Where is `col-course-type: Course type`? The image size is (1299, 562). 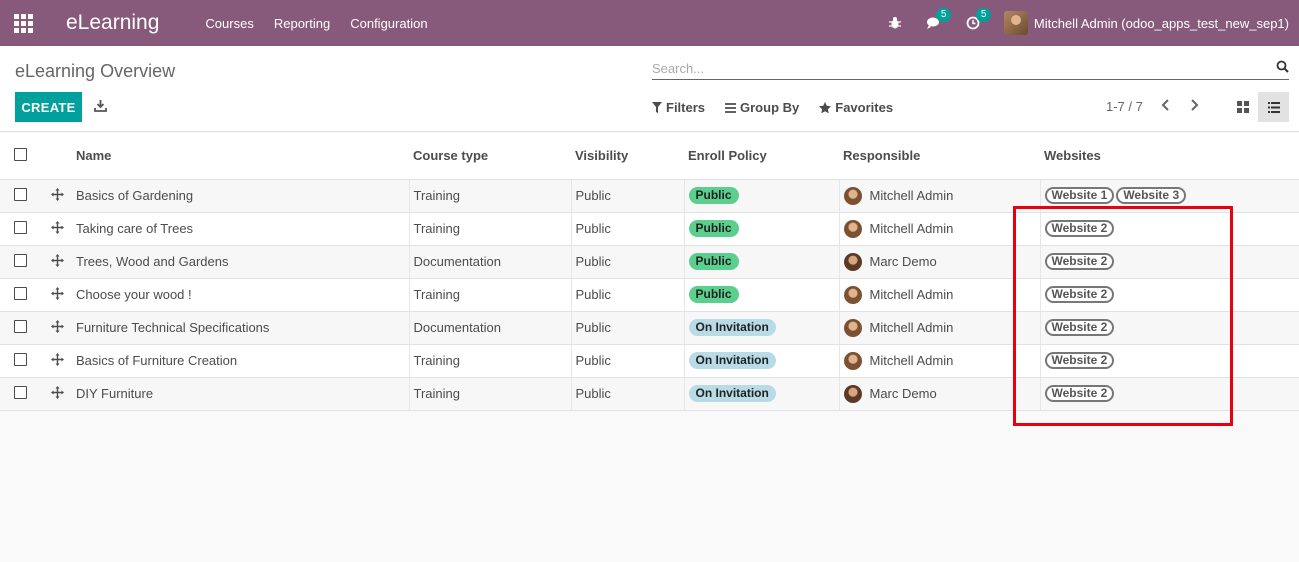 col-course-type: Course type is located at coordinates (490, 156).